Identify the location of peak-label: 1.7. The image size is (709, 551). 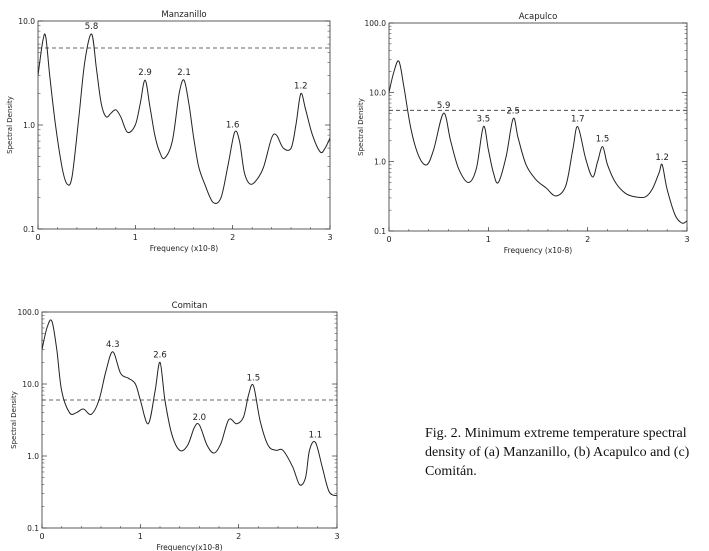
(578, 120).